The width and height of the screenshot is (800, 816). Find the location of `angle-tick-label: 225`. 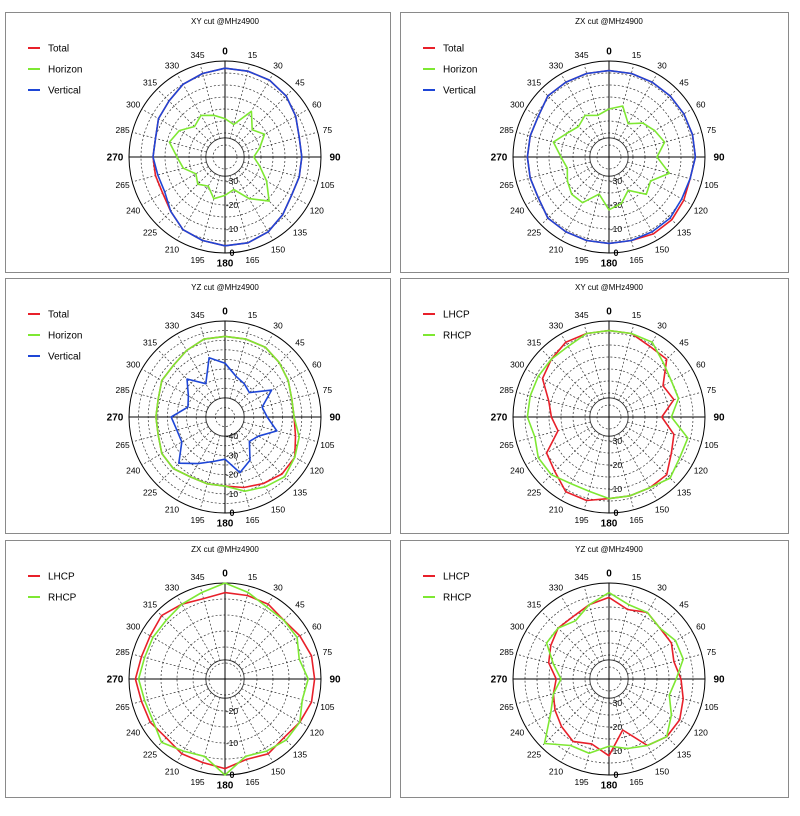

angle-tick-label: 225 is located at coordinates (534, 754).